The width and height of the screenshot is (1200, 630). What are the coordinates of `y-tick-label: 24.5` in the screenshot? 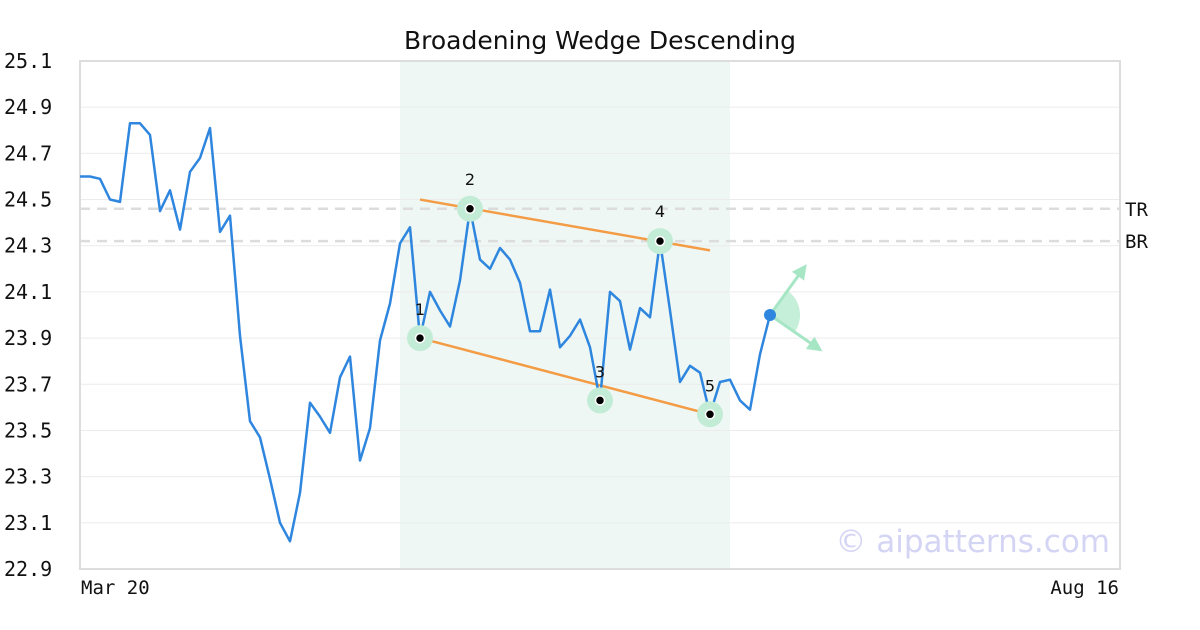 It's located at (28, 200).